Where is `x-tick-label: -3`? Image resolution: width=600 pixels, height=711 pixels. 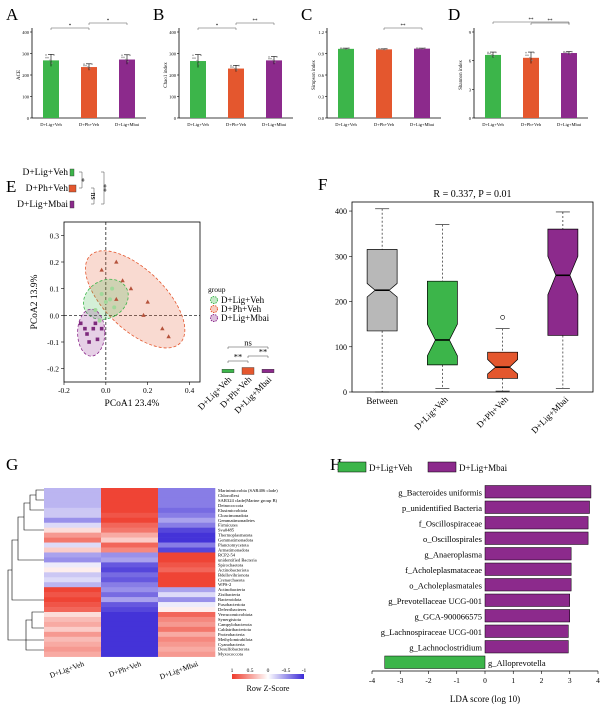
x-tick-label: -3 is located at coordinates (400, 680).